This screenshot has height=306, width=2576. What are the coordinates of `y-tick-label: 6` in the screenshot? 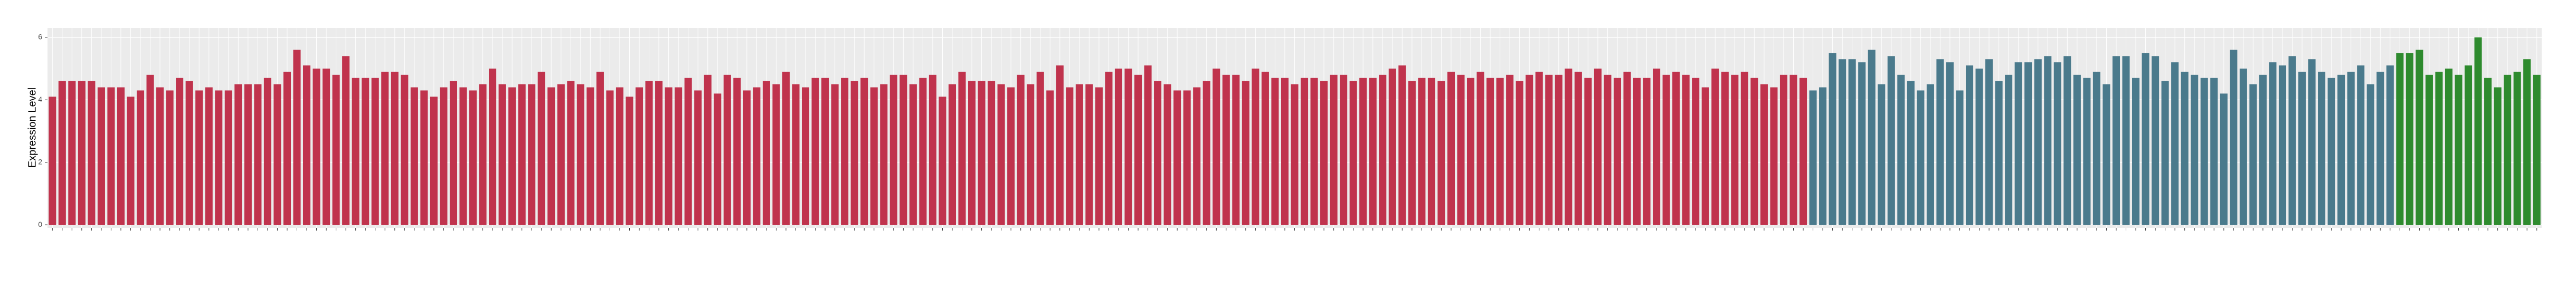 It's located at (40, 36).